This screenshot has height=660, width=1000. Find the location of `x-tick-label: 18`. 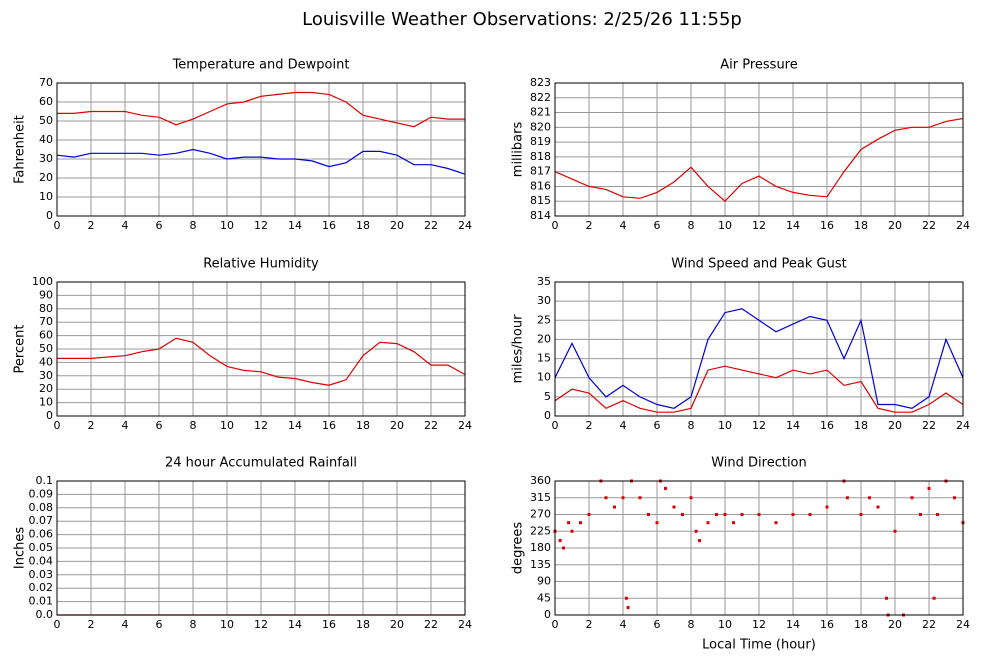

x-tick-label: 18 is located at coordinates (363, 225).